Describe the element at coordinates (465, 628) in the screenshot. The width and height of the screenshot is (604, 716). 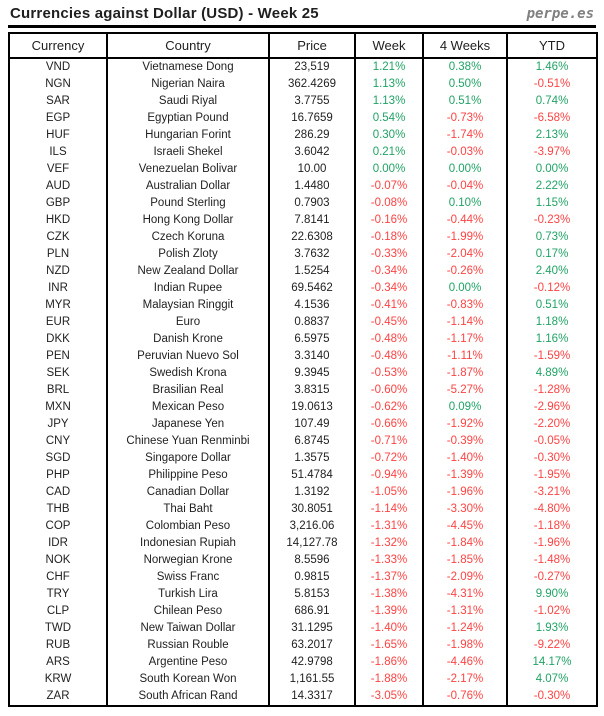
I see `four-weeks-change: -1.24%` at that location.